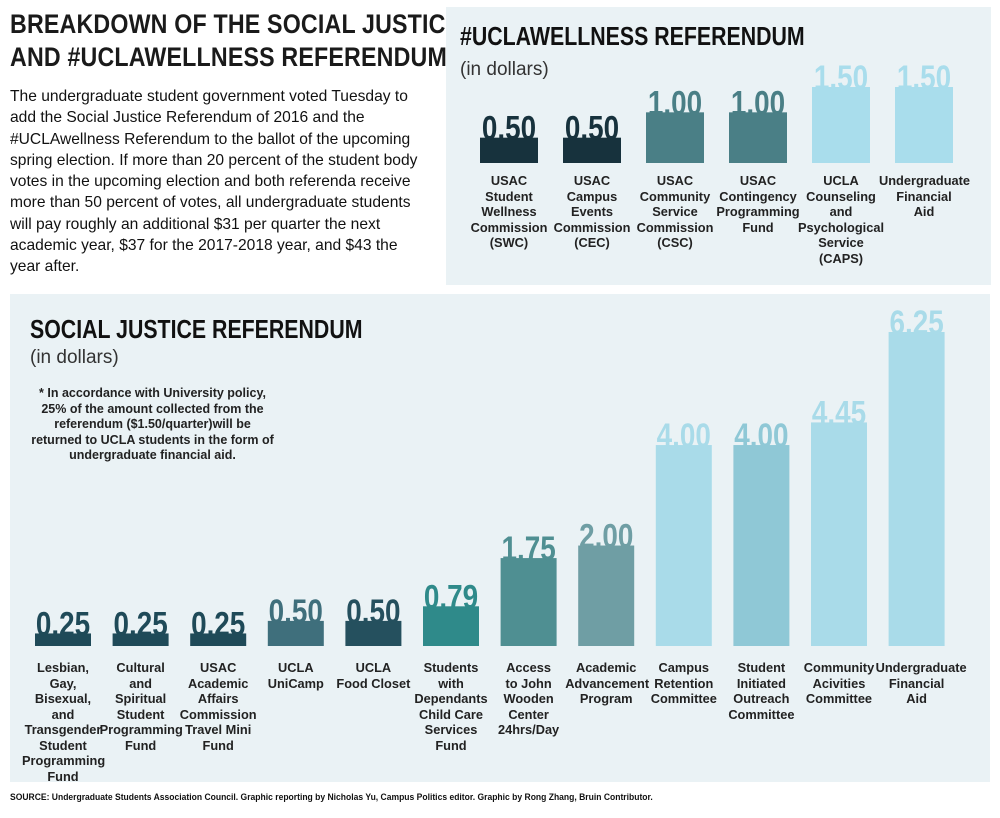 This screenshot has width=1000, height=818. Describe the element at coordinates (451, 667) in the screenshot. I see `justice-category-label-line: Students` at that location.